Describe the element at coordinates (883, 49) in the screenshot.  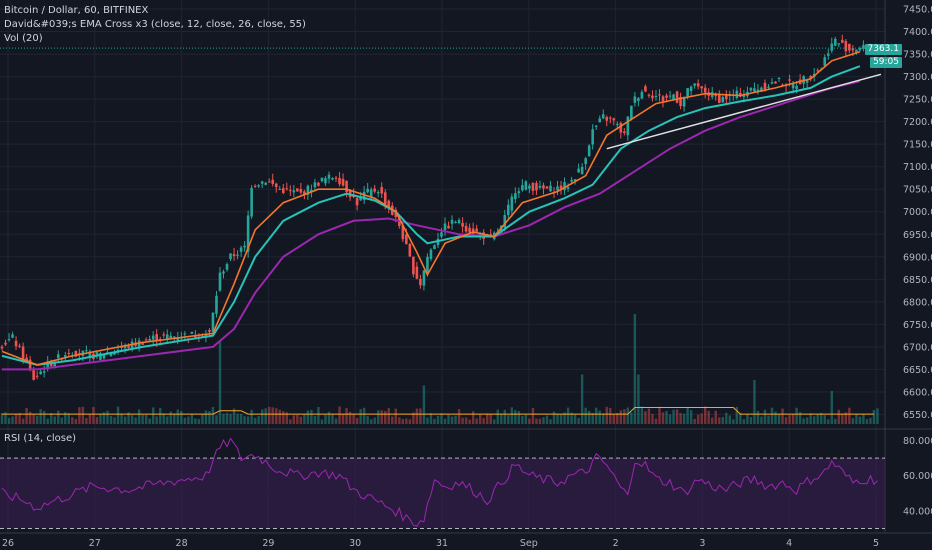
I see `last-price-badge: 7363.1` at that location.